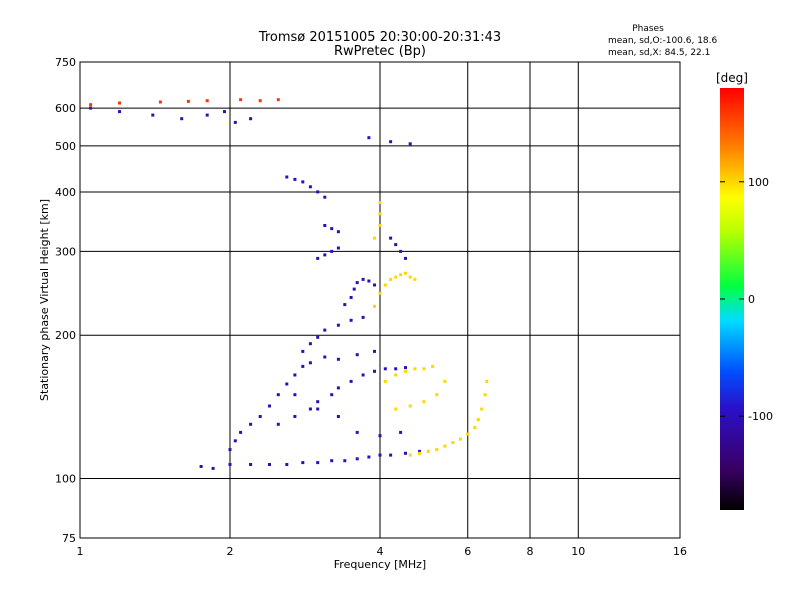 The width and height of the screenshot is (800, 600). What do you see at coordinates (69, 538) in the screenshot?
I see `y-tick-label: 75` at bounding box center [69, 538].